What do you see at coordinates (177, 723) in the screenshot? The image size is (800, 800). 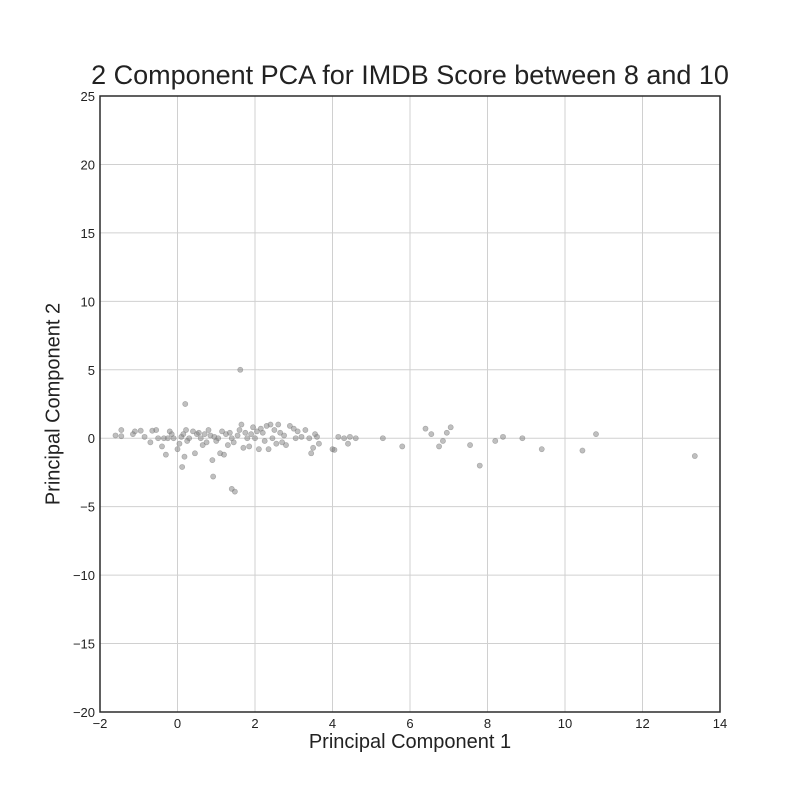 I see `x-tick-label: 0` at bounding box center [177, 723].